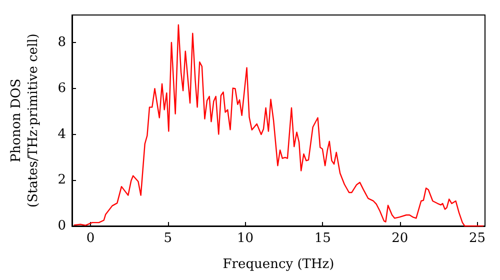 Image resolution: width=500 pixels, height=280 pixels. Describe the element at coordinates (90, 238) in the screenshot. I see `x-tick-label: 0` at that location.